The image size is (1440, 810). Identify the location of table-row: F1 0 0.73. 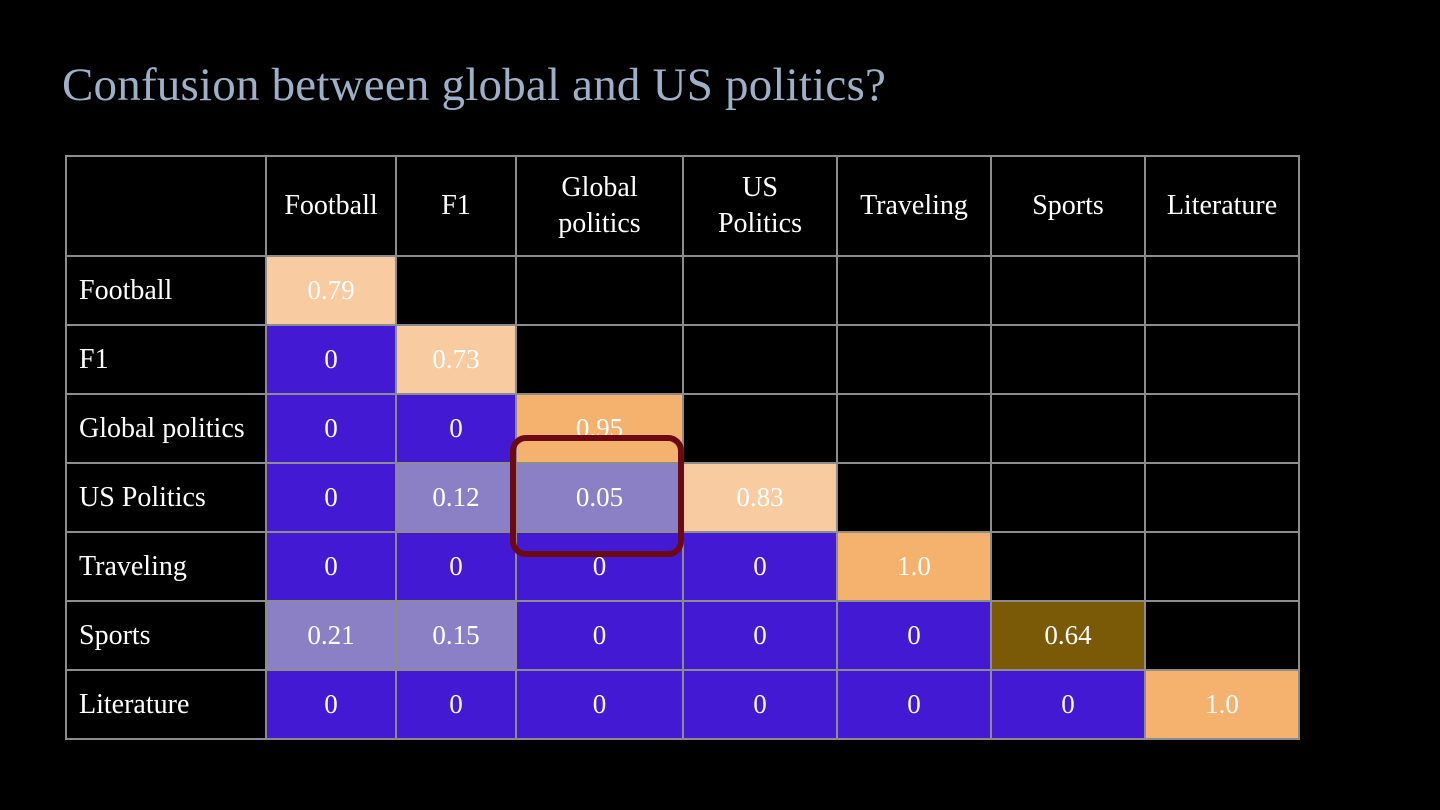
(682, 359).